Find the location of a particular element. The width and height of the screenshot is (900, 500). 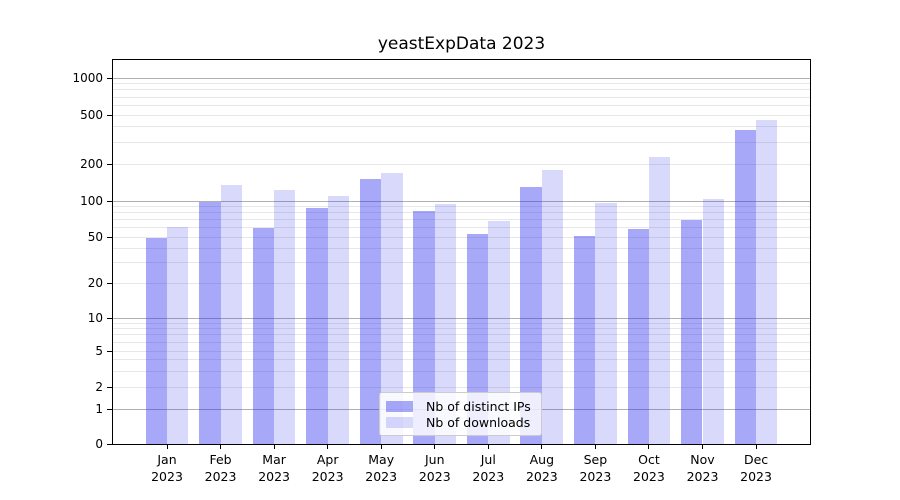

chart-title: yeastExpData 2023 is located at coordinates (461, 44).